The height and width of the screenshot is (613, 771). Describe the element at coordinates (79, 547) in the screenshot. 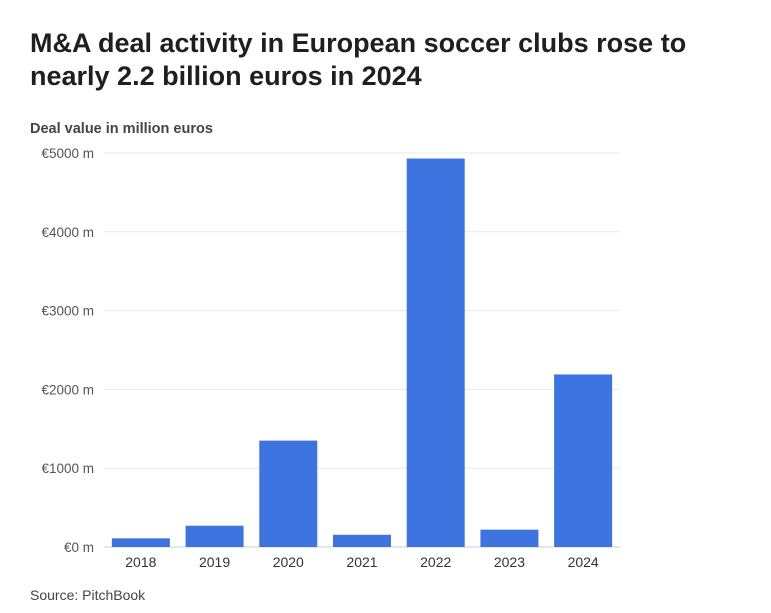

I see `y-tick-label: €0 m` at that location.